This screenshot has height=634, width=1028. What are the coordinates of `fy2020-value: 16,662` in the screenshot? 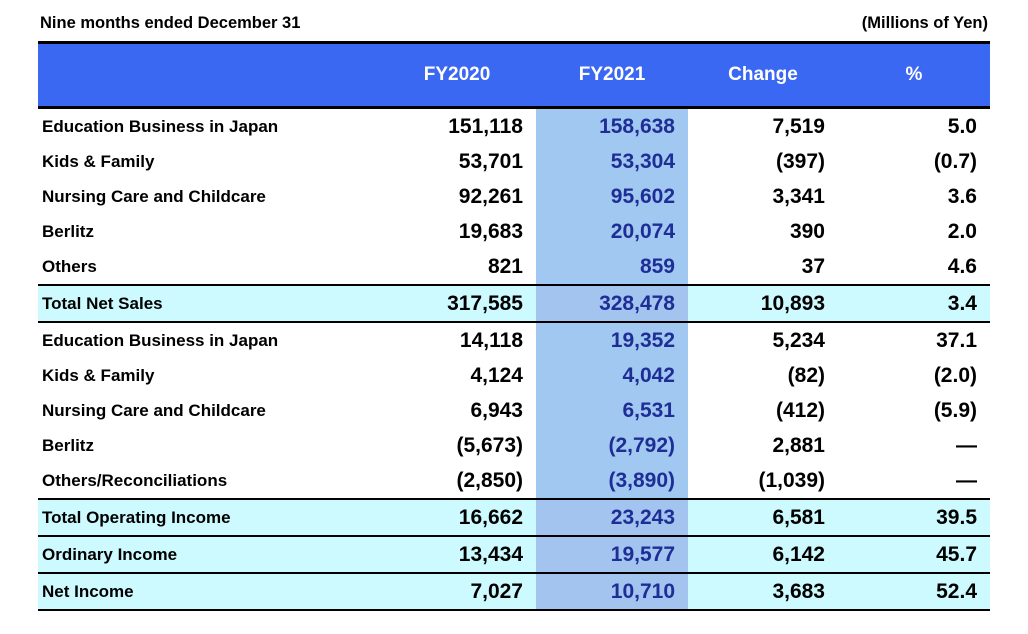 It's located at (457, 517).